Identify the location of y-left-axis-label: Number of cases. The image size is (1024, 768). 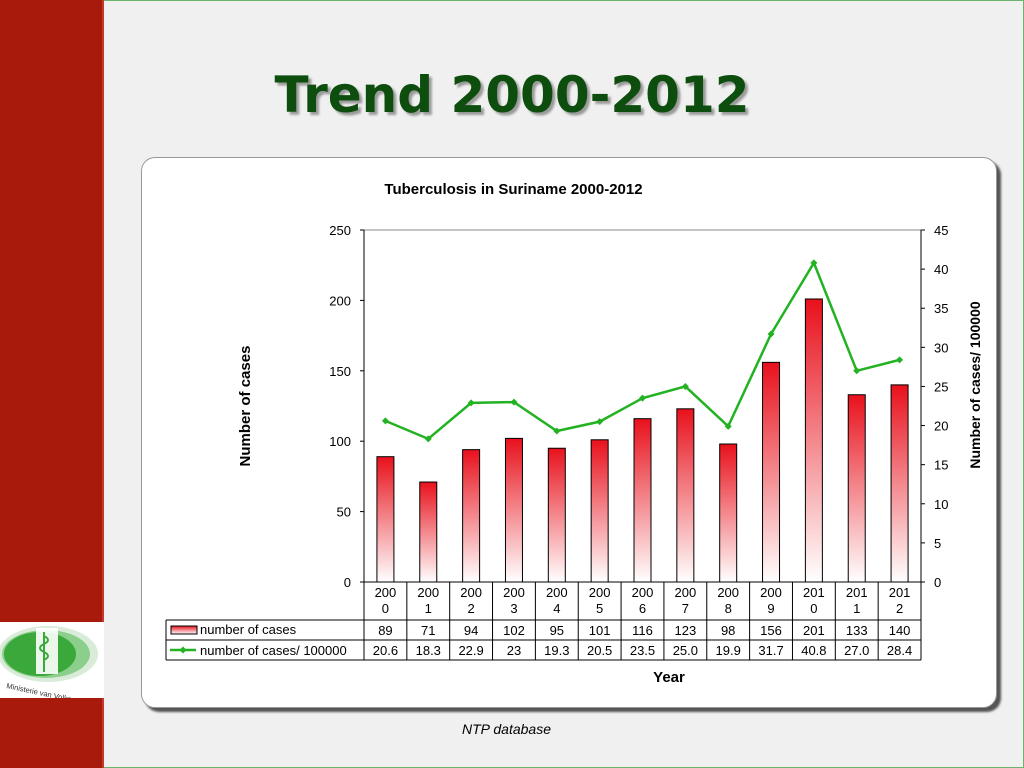
(245, 406).